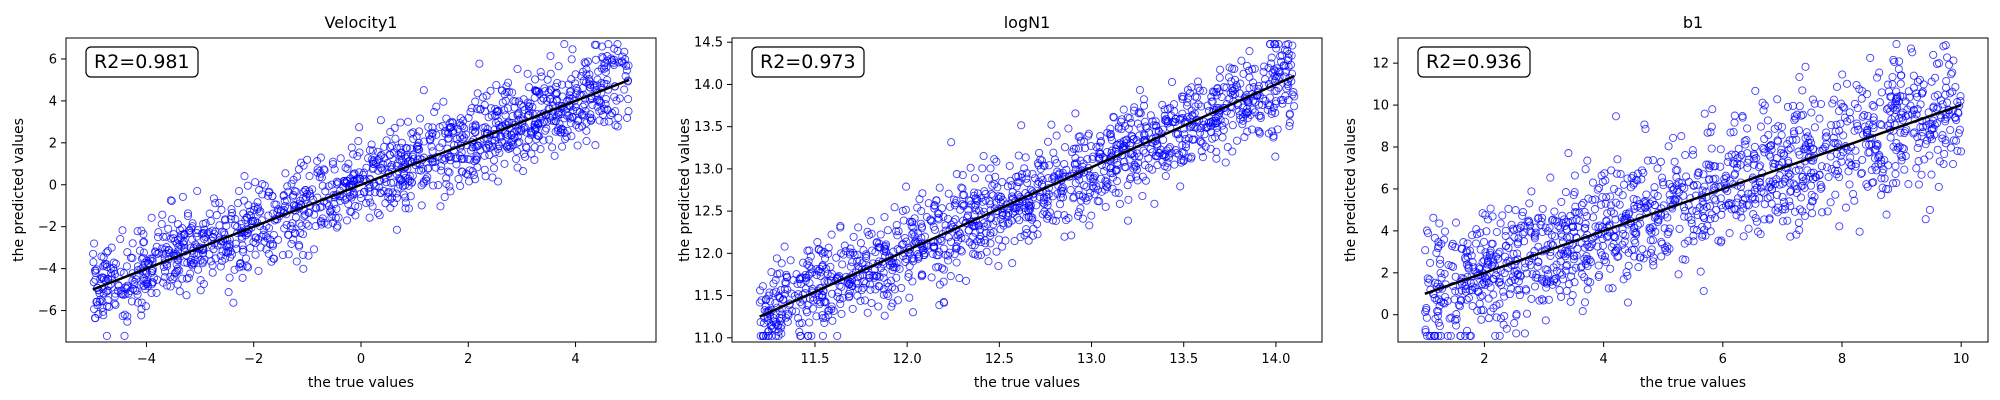 The image size is (2000, 400). I want to click on x-axis-ticks: 11.5 12.0 12.5 13.0 13.5 14.0, so click(1045, 354).